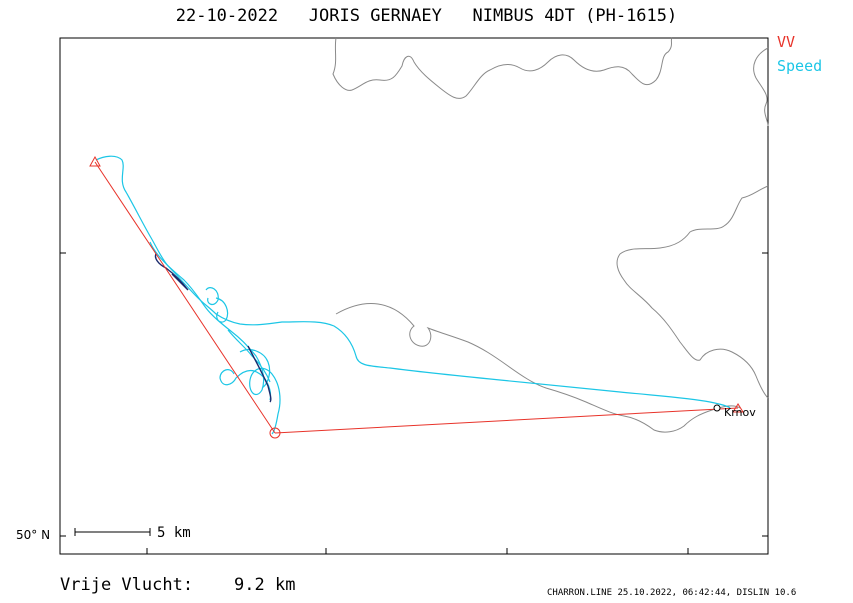 This screenshot has height=603, width=853. Describe the element at coordinates (786, 42) in the screenshot. I see `legend-vv: VV` at that location.